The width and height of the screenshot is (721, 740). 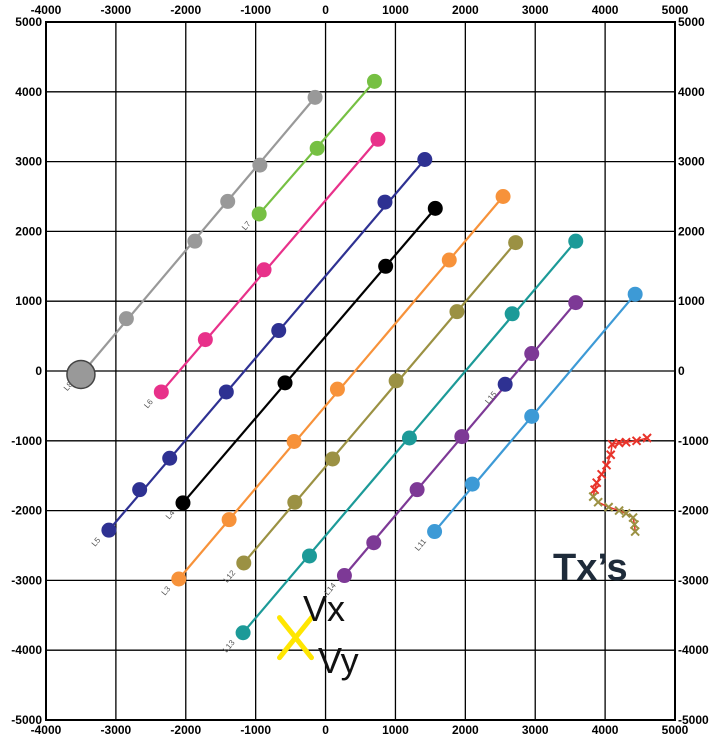 What do you see at coordinates (395, 10) in the screenshot?
I see `x-tick-label-top: 1000` at bounding box center [395, 10].